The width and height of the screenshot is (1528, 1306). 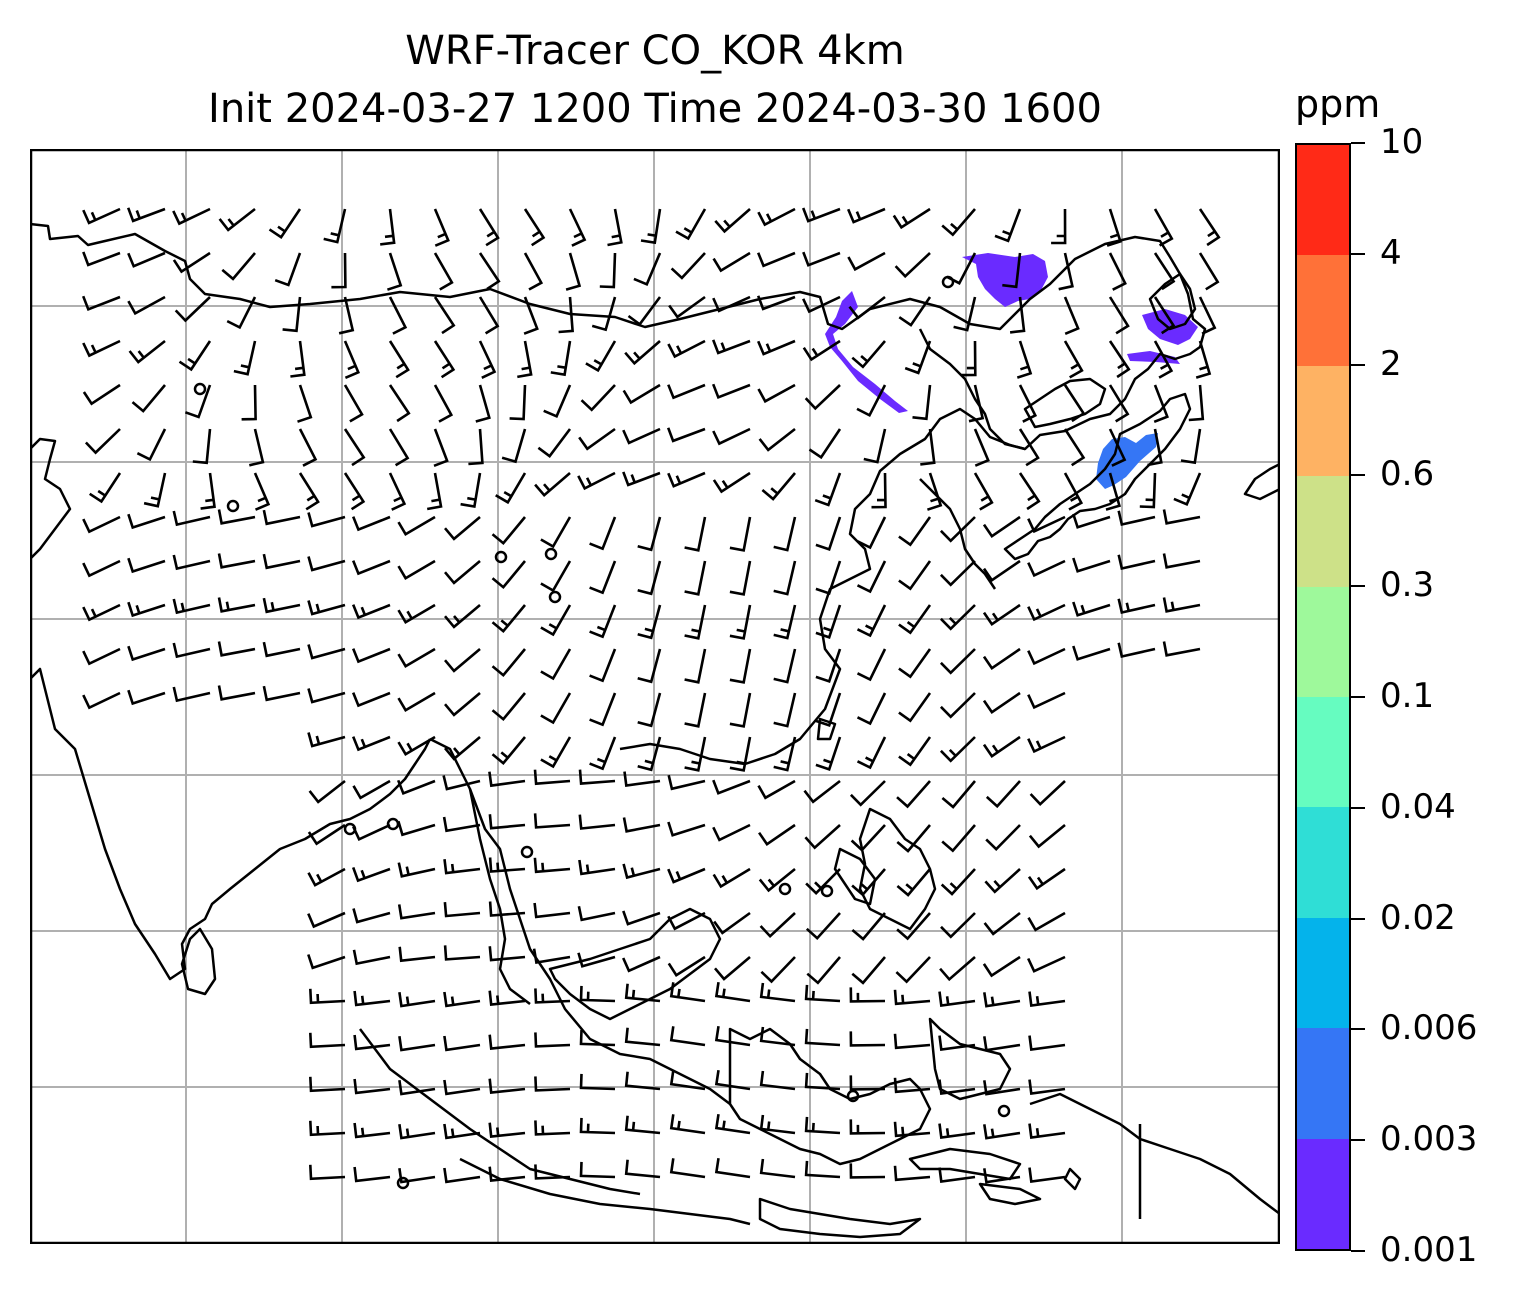 What do you see at coordinates (1005, 280) in the screenshot?
I see `tracer-plume-okhotsk` at bounding box center [1005, 280].